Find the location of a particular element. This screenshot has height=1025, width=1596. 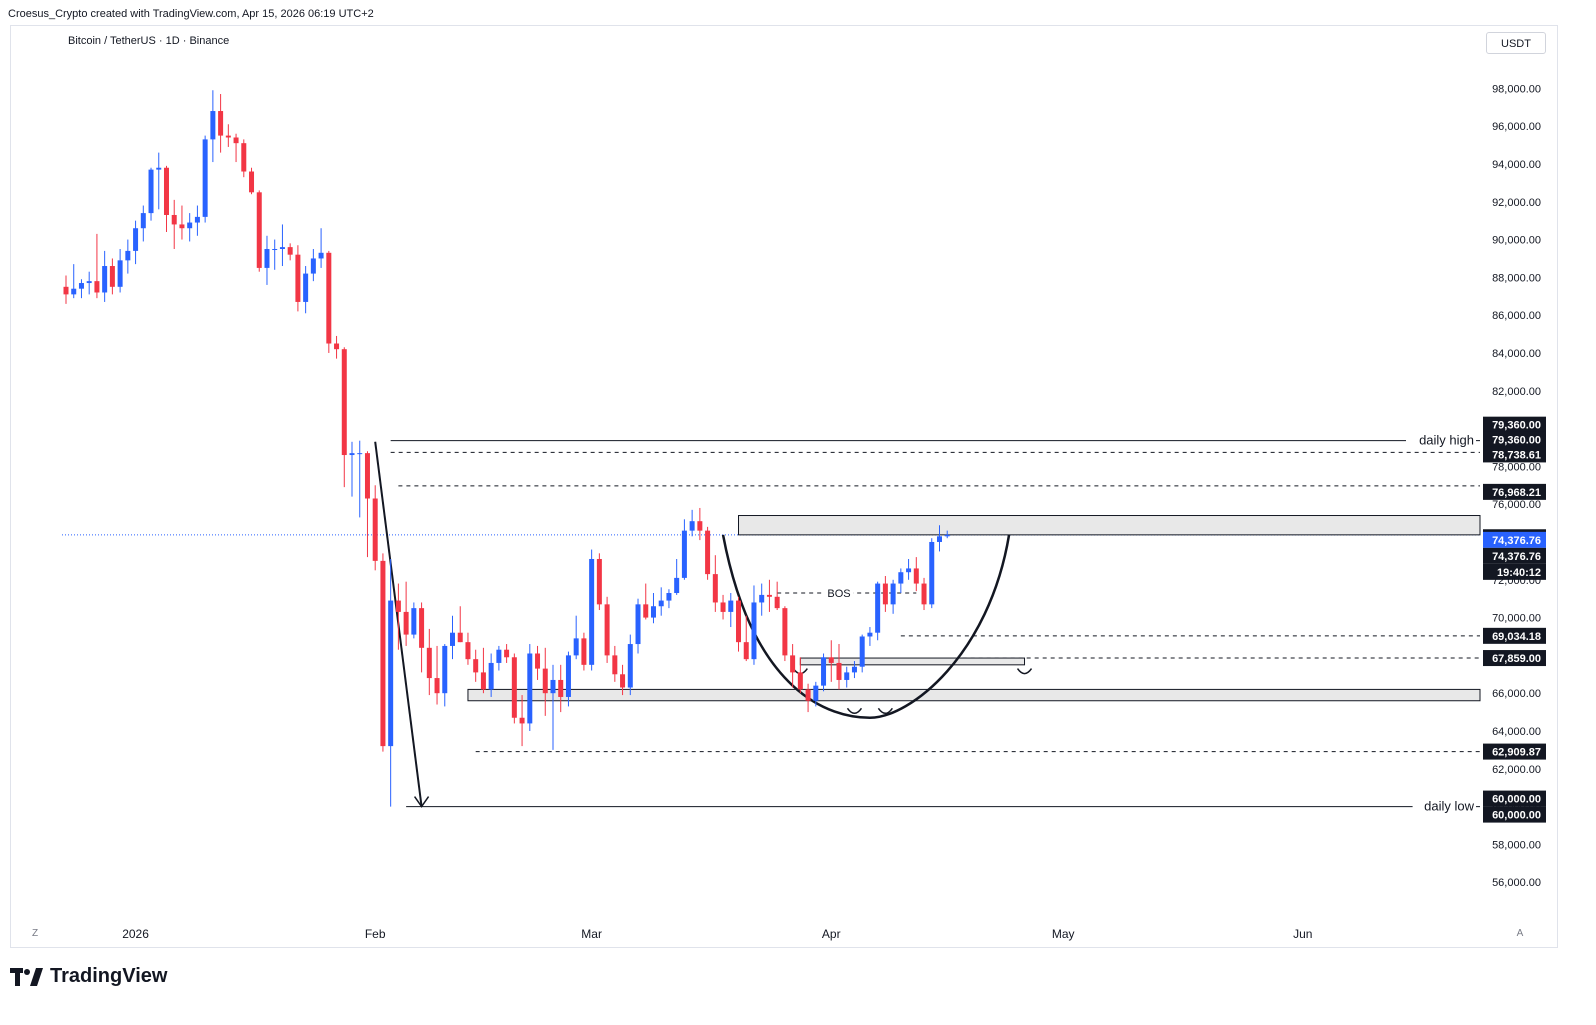

y-tick-label: 94,000.00 is located at coordinates (1516, 165).